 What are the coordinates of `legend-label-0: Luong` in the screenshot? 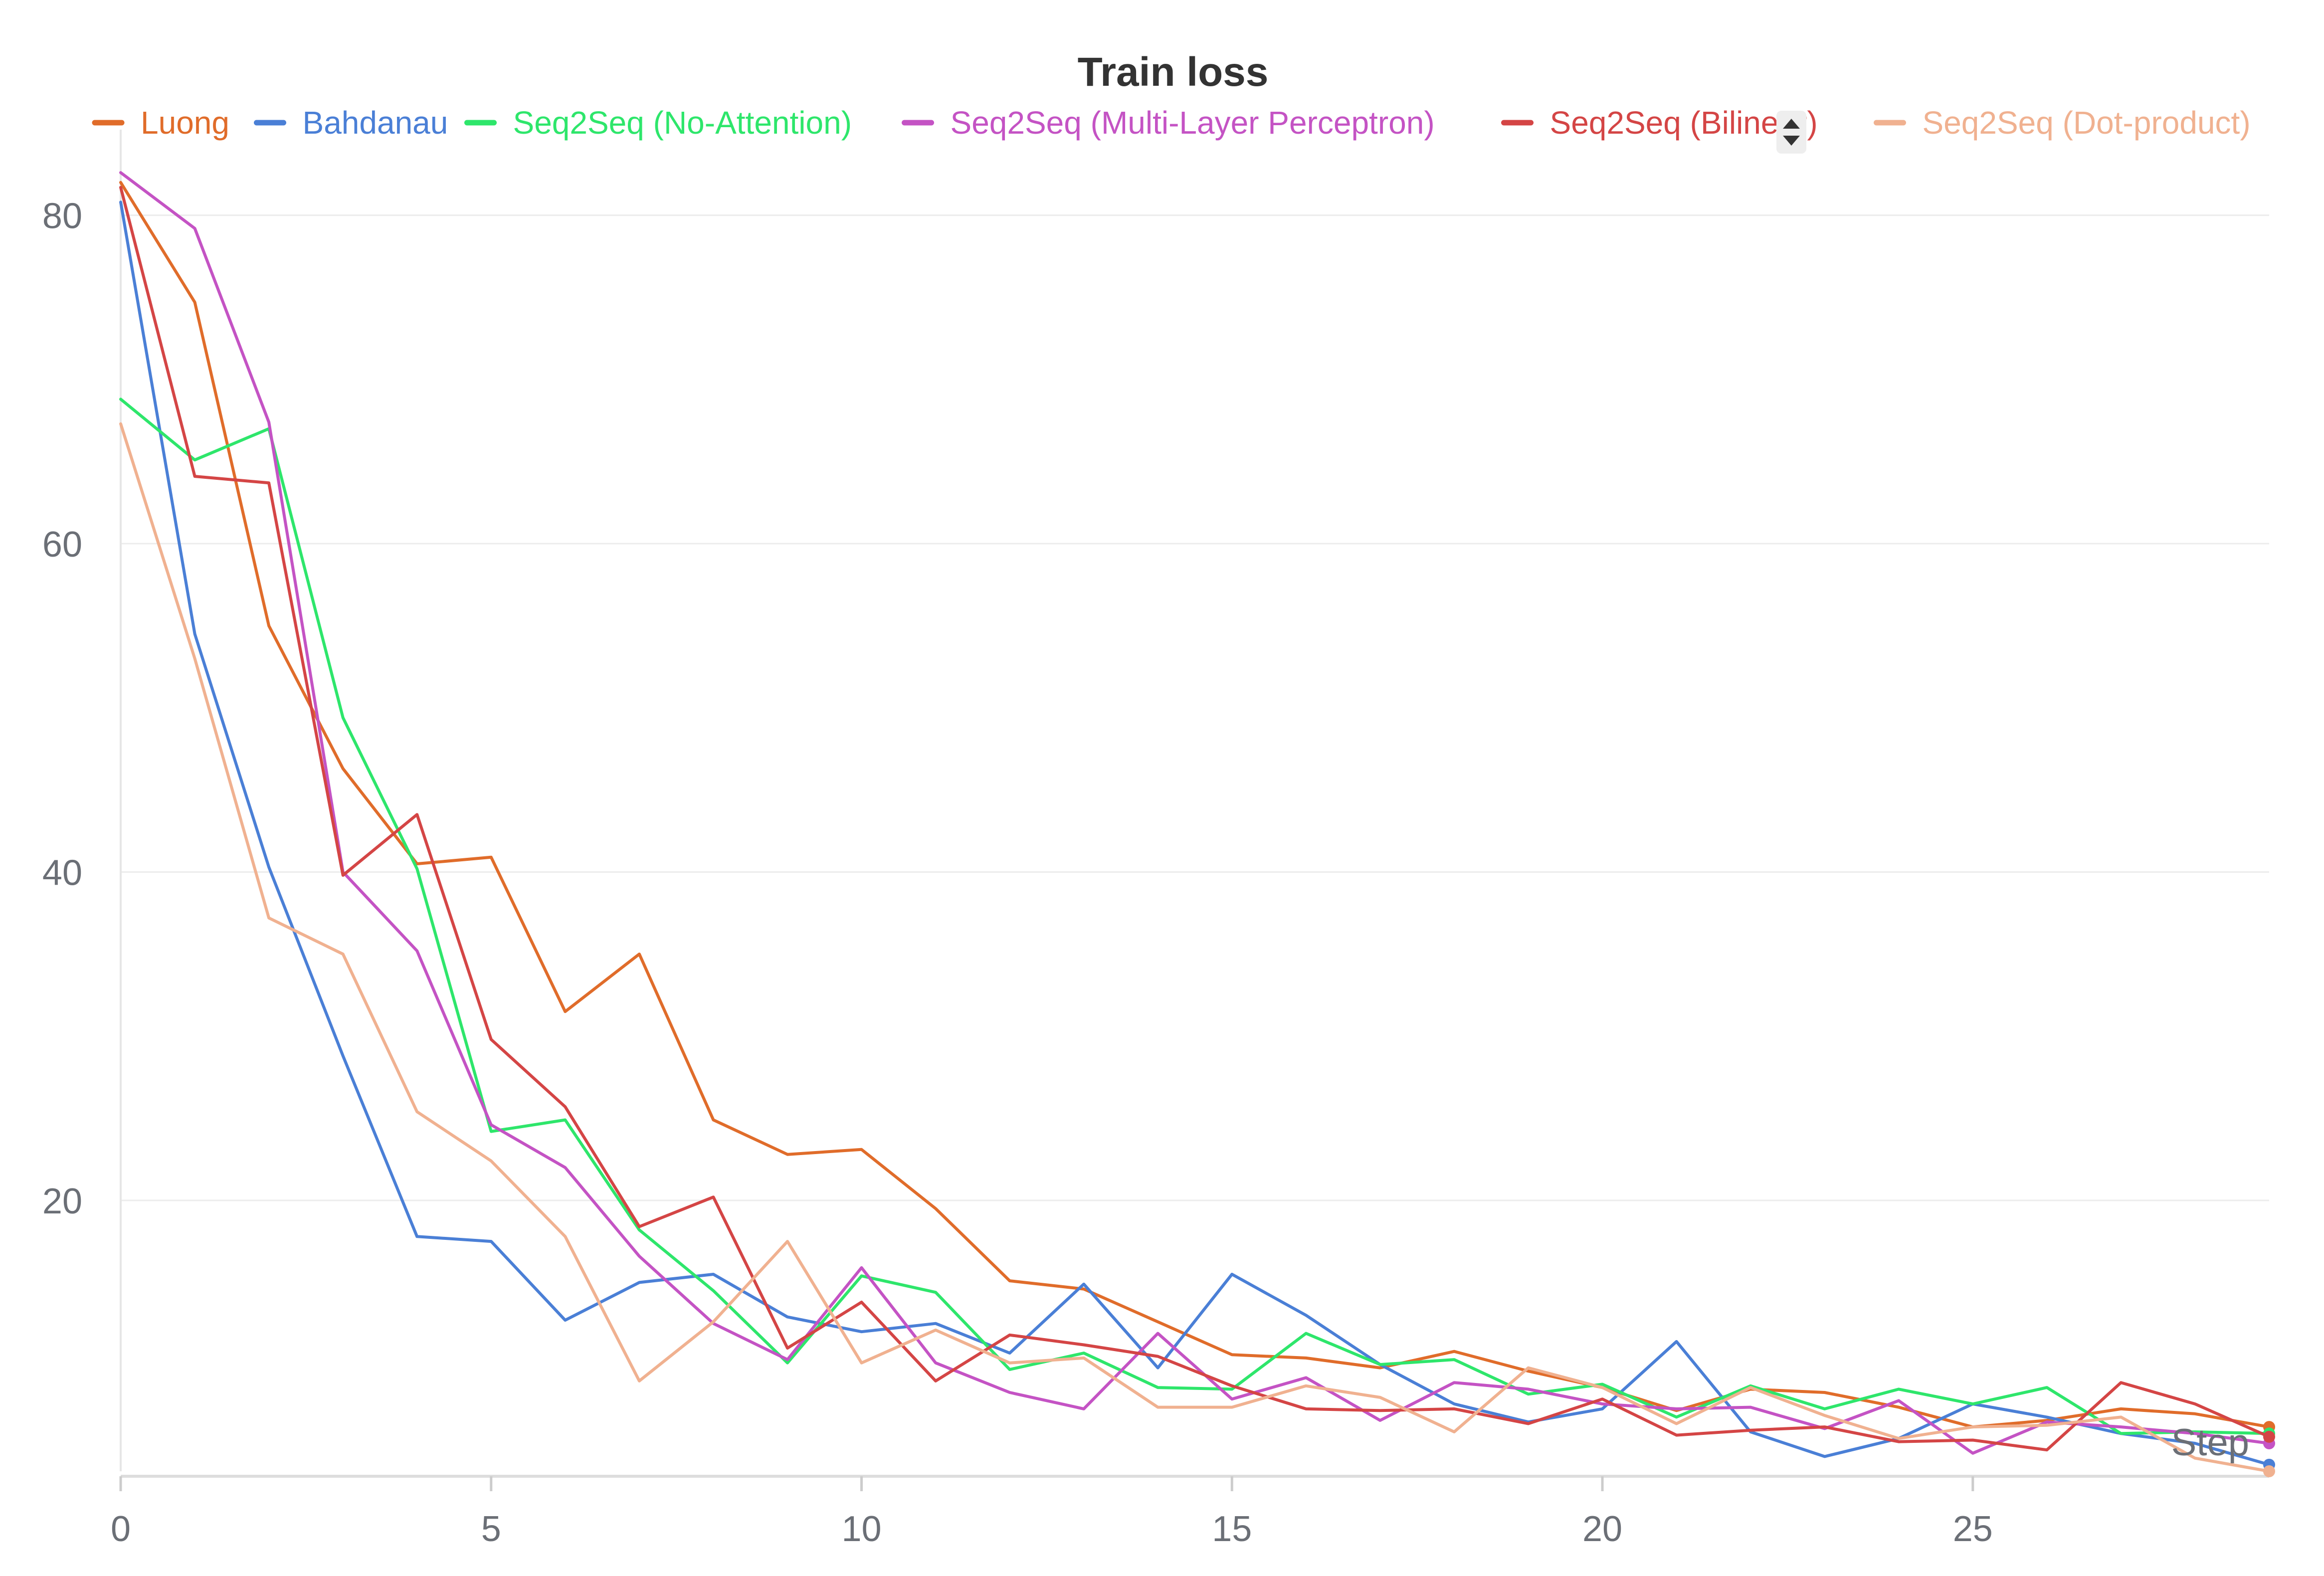 It's located at (185, 123).